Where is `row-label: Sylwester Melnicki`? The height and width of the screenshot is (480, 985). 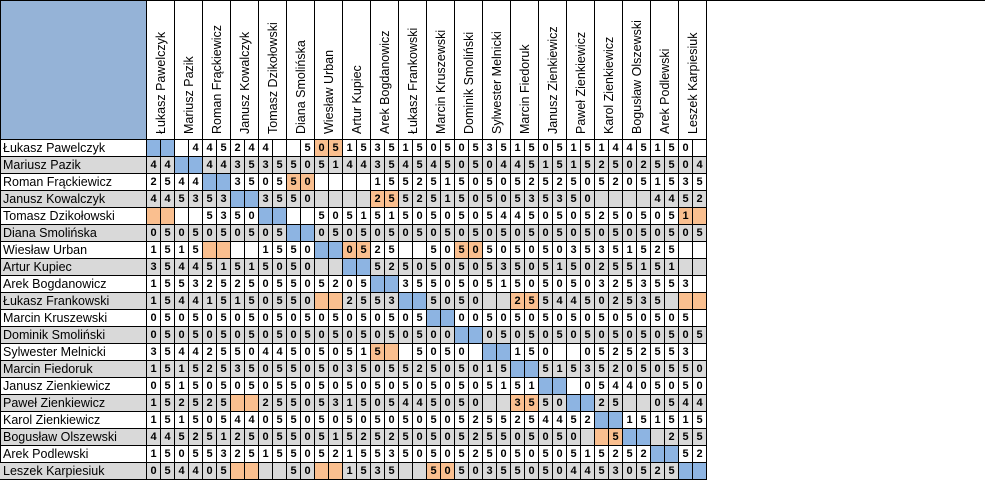
row-label: Sylwester Melnicki is located at coordinates (73, 352).